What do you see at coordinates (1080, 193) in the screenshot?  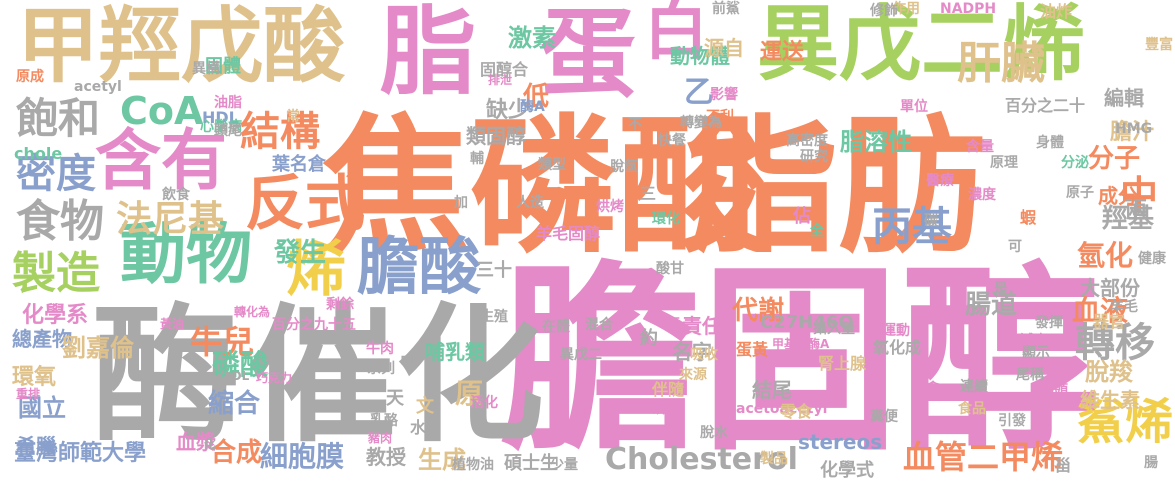 I see `cloud-word: 原子` at bounding box center [1080, 193].